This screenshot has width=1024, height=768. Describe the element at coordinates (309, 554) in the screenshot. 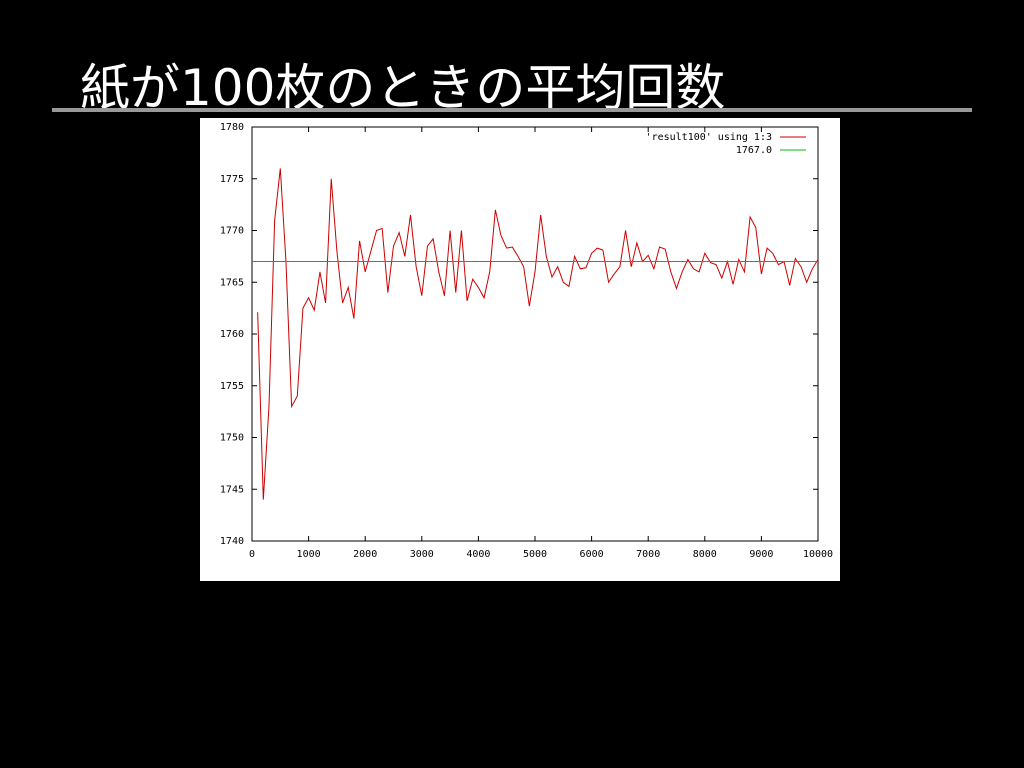

I see `x-tick-label: 1000` at that location.